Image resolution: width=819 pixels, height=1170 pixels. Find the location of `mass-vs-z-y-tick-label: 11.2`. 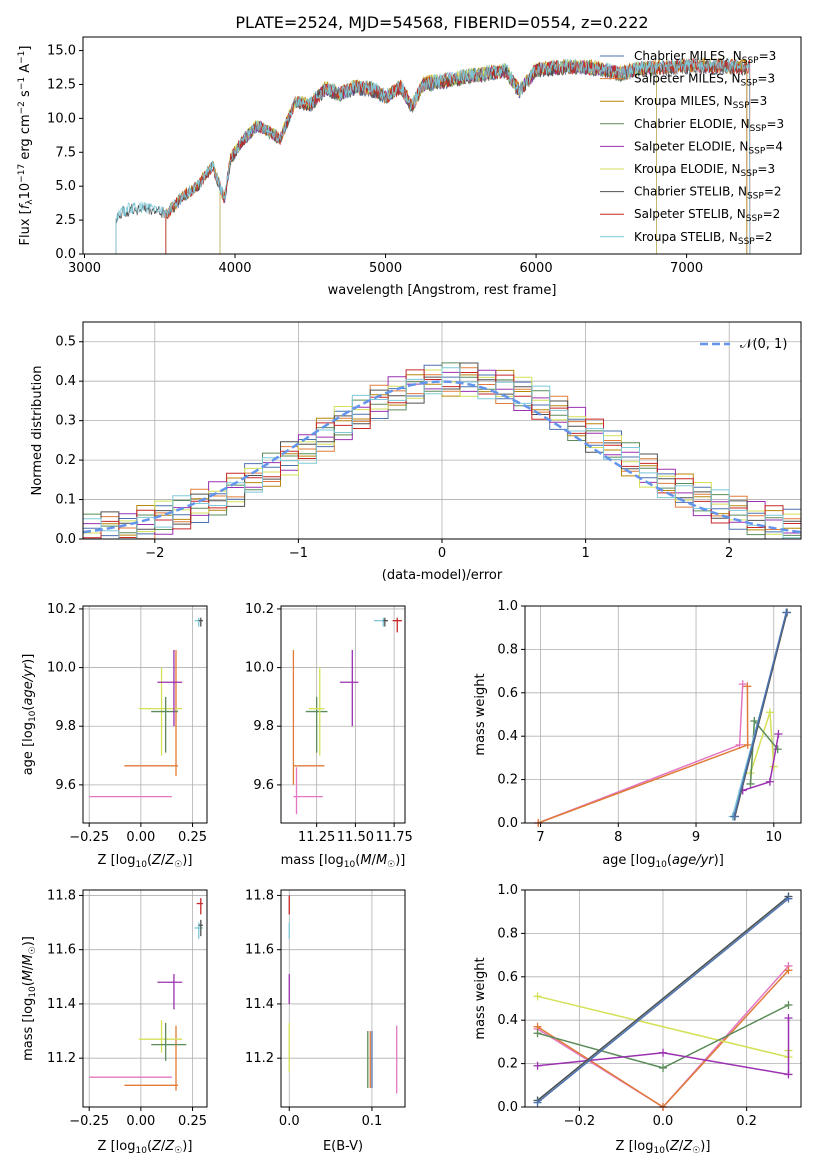

mass-vs-z-y-tick-label: 11.2 is located at coordinates (61, 1058).